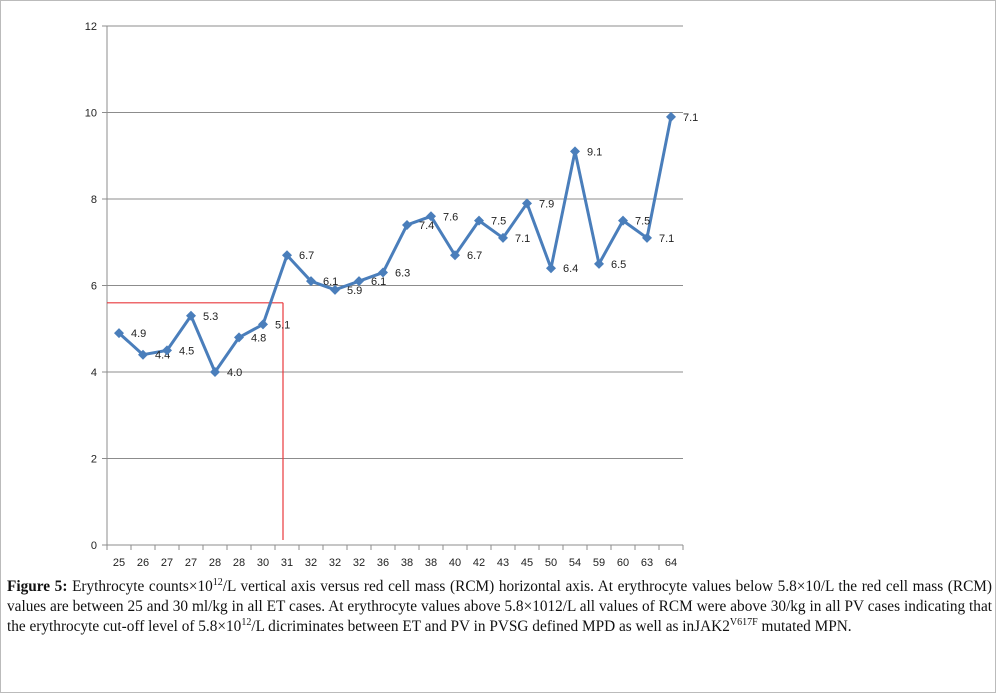 The width and height of the screenshot is (996, 693). Describe the element at coordinates (94, 373) in the screenshot. I see `y-tick-label: 4` at that location.